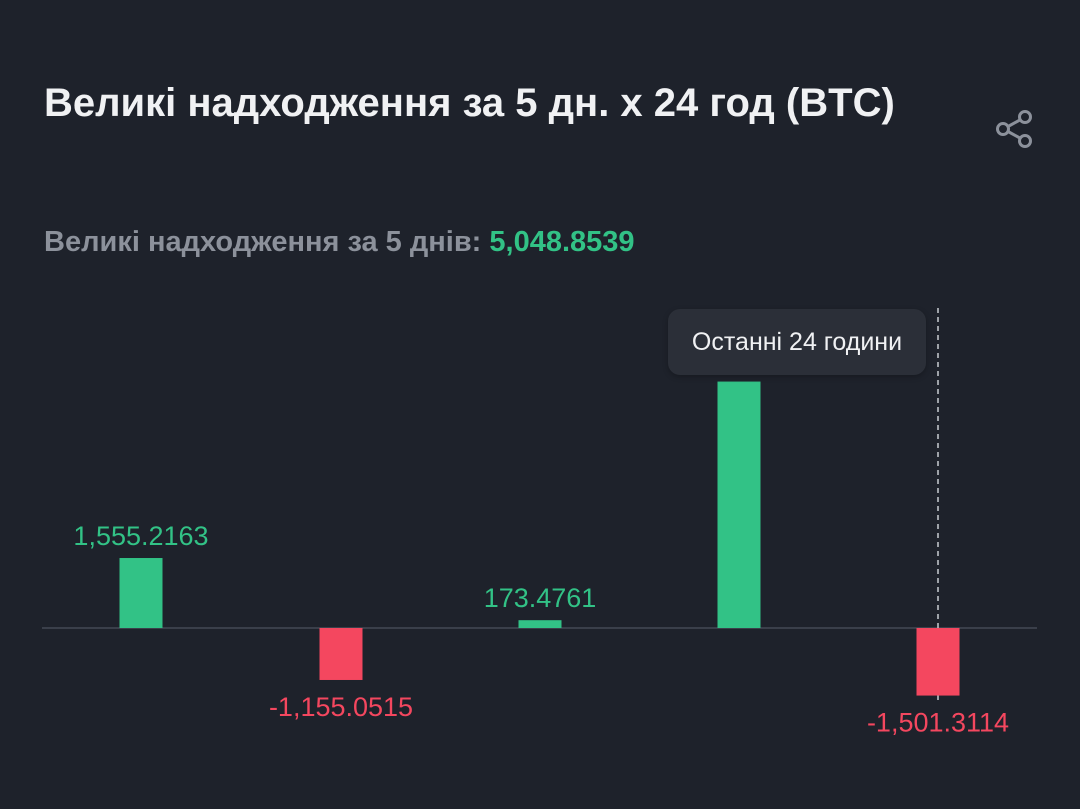  Describe the element at coordinates (797, 342) in the screenshot. I see `chart-tooltip: Останні 24 години` at that location.